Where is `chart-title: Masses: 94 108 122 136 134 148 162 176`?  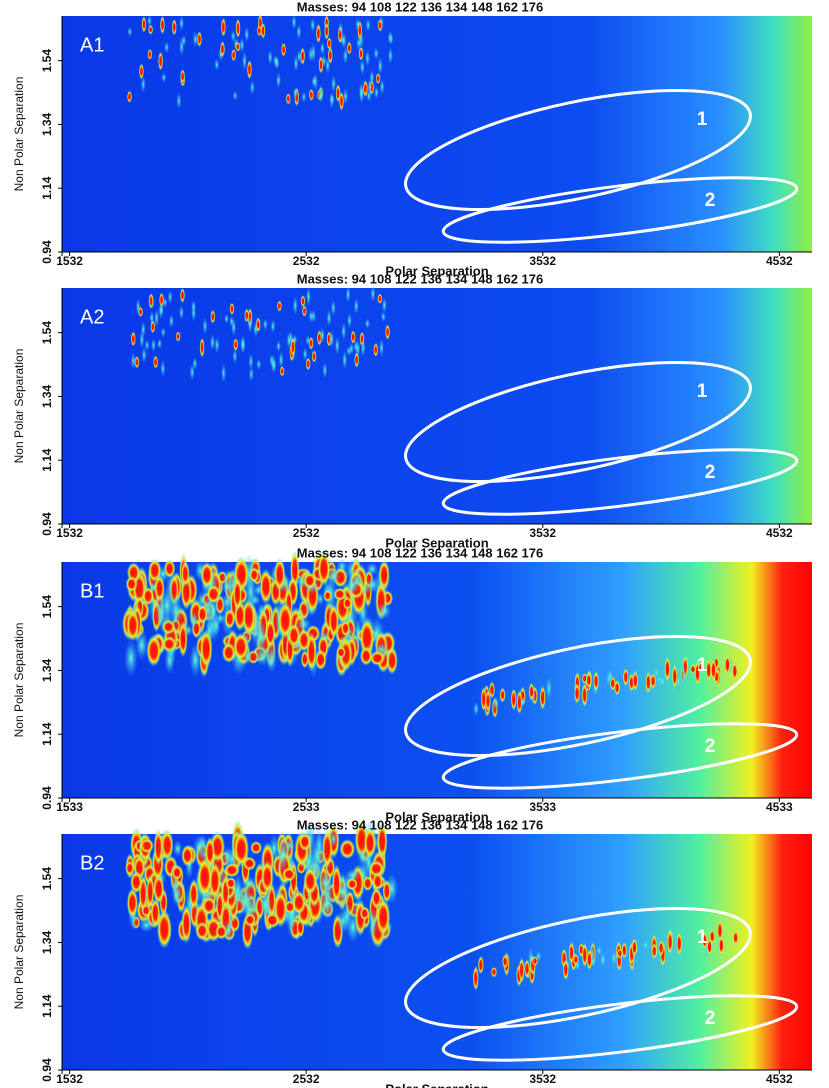
chart-title: Masses: 94 108 122 136 134 148 162 176 is located at coordinates (420, 824).